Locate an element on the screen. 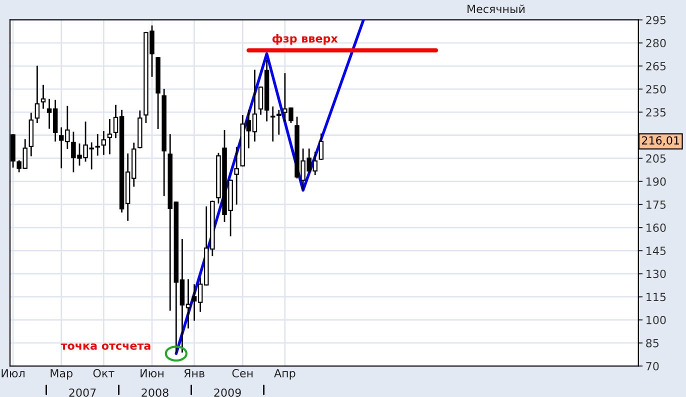 The image size is (686, 397). x-tick-label: Июн is located at coordinates (152, 373).